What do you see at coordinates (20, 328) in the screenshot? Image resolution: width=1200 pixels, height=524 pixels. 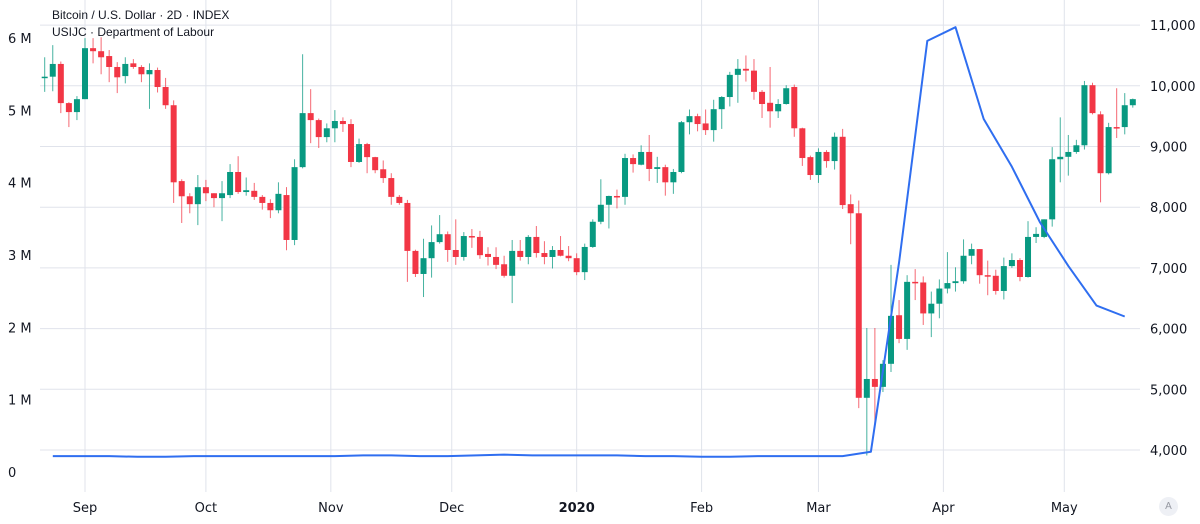 I see `left-axis-tick-label: 2 M` at bounding box center [20, 328].